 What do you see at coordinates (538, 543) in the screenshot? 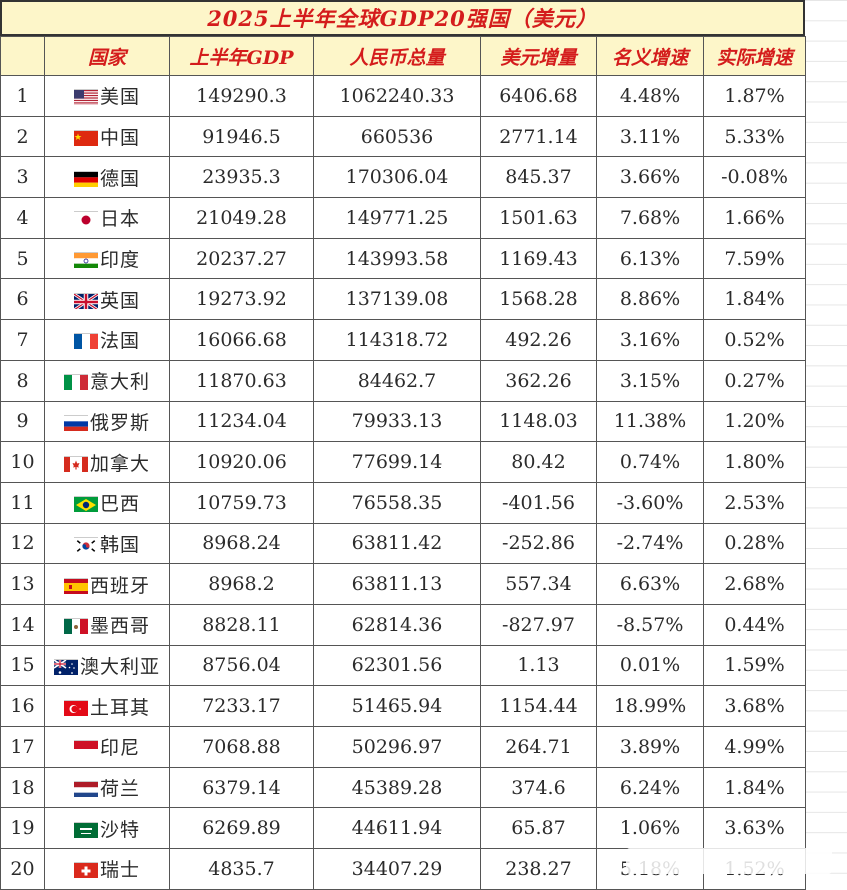
I see `usd-increment-cell: -252.86` at bounding box center [538, 543].